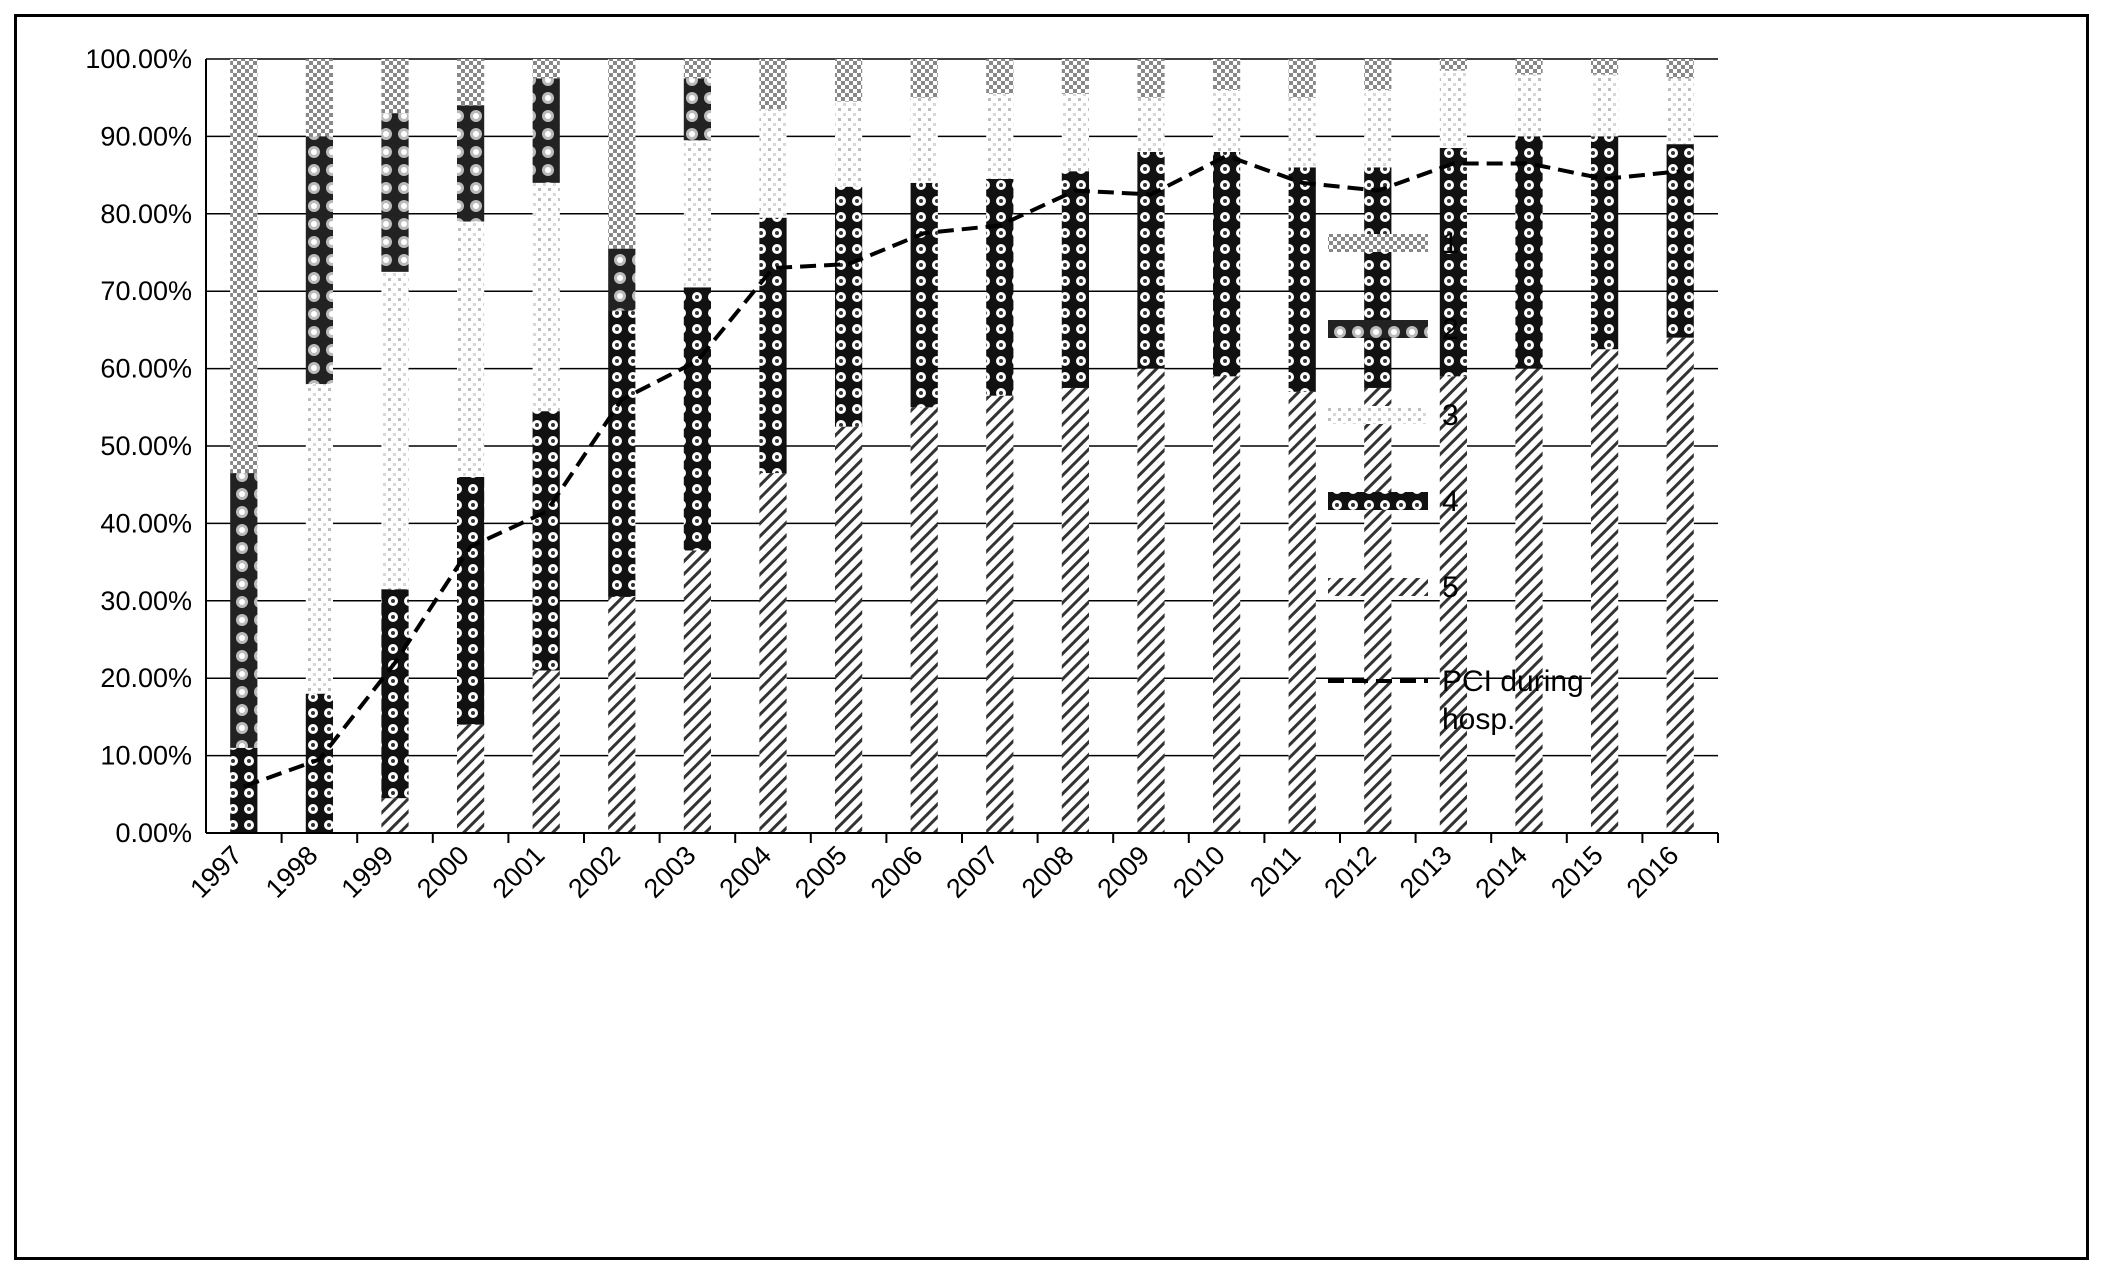 The image size is (2107, 1276). What do you see at coordinates (146, 214) in the screenshot?
I see `y-tick-label: 80.00%` at bounding box center [146, 214].